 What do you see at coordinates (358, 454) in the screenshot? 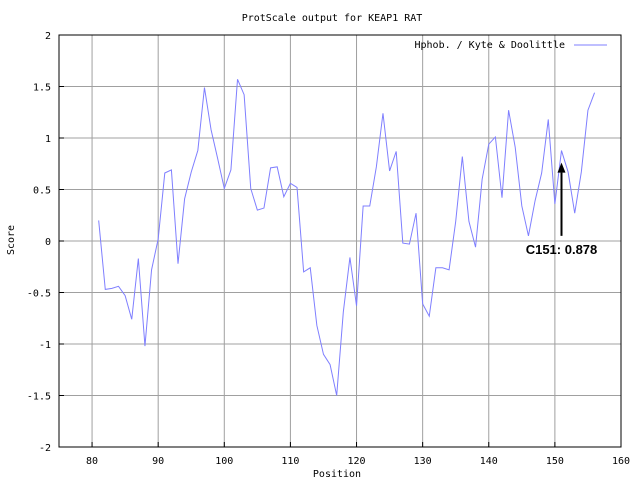
I see `x-axis-ticks: 80 90 100 110 120 130 140 150 160` at bounding box center [358, 454].